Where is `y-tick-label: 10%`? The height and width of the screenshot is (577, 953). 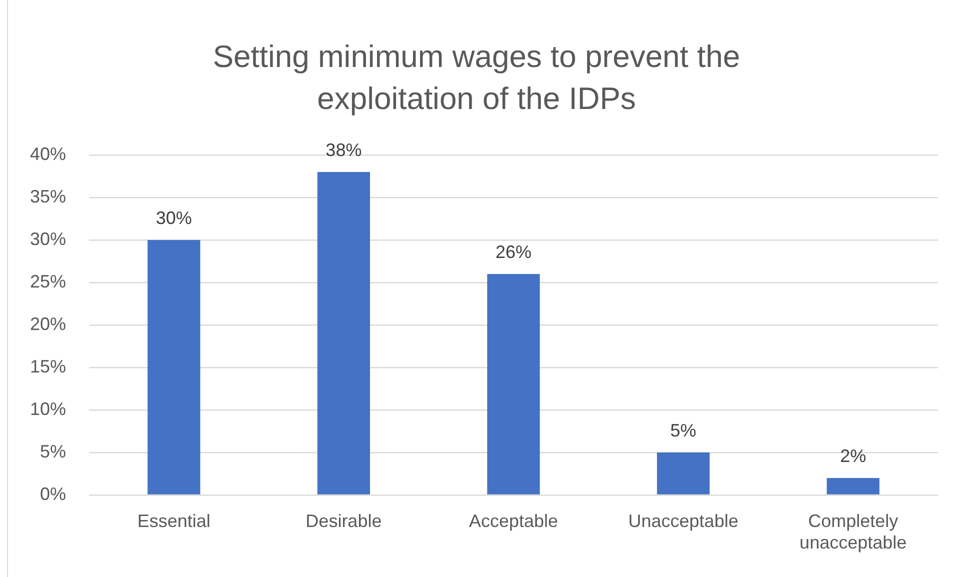
y-tick-label: 10% is located at coordinates (48, 408).